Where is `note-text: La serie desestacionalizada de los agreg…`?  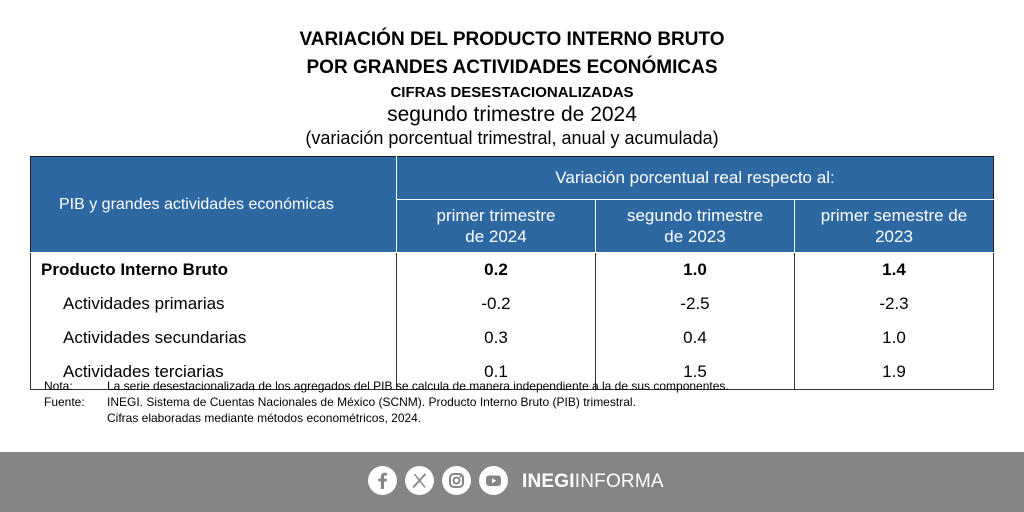 note-text: La serie desestacionalizada de los agreg… is located at coordinates (418, 386).